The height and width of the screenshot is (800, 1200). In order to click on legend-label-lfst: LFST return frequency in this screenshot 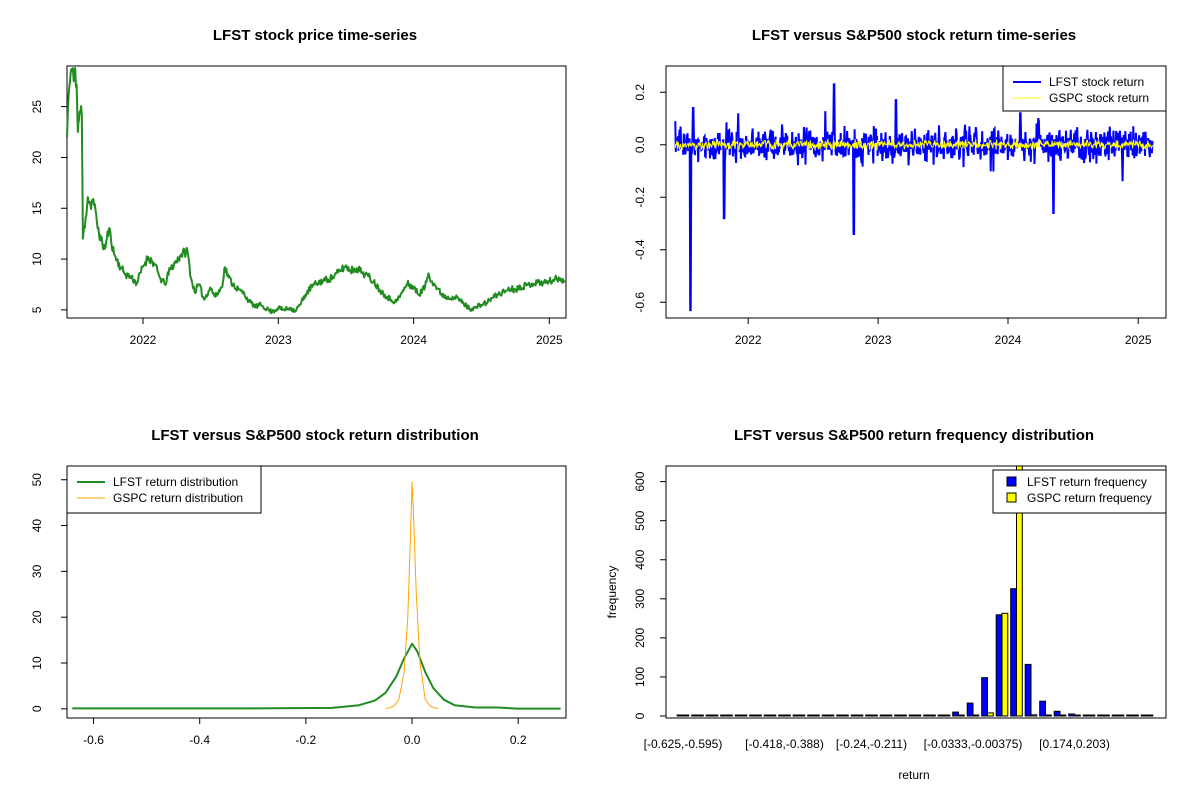, I will do `click(1087, 482)`.